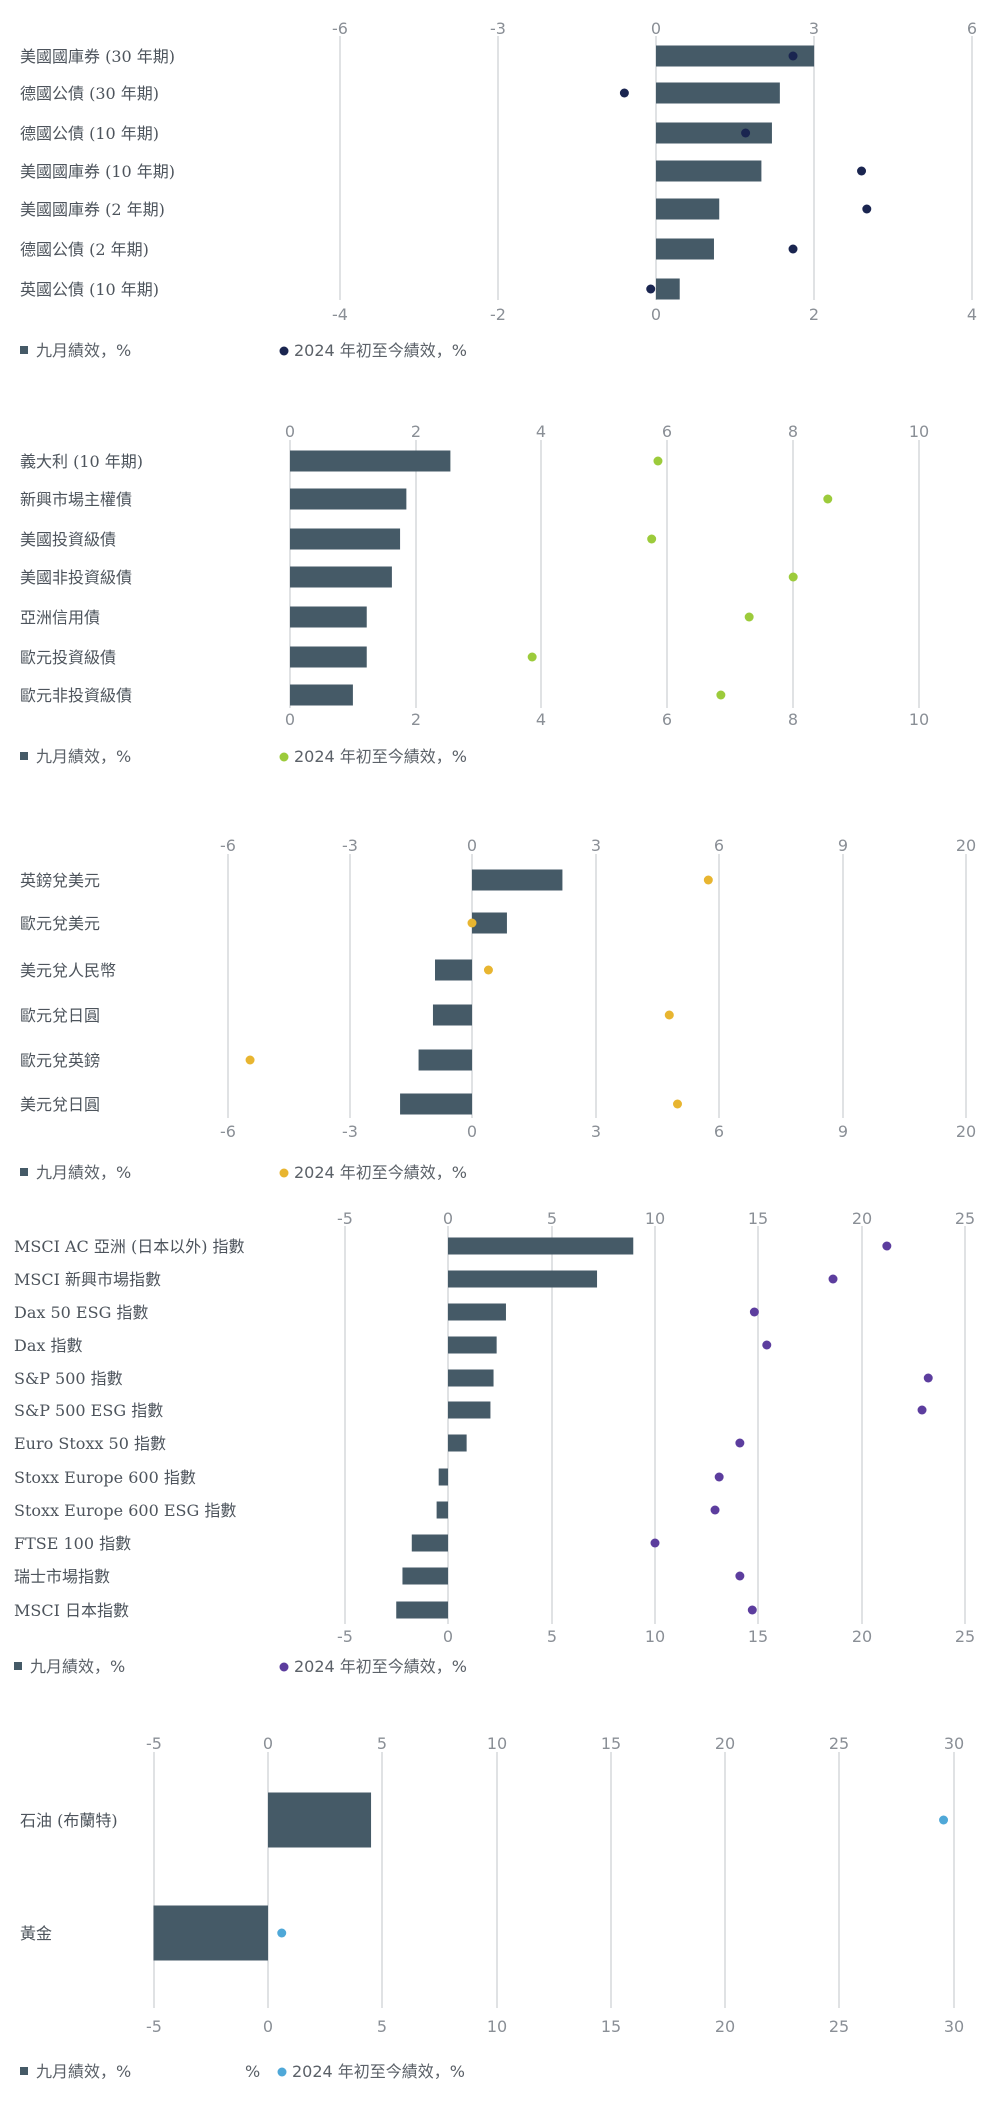 This screenshot has width=1000, height=2125. Describe the element at coordinates (92, 209) in the screenshot. I see `category-label: 美國國庫券 (2 年期)` at that location.